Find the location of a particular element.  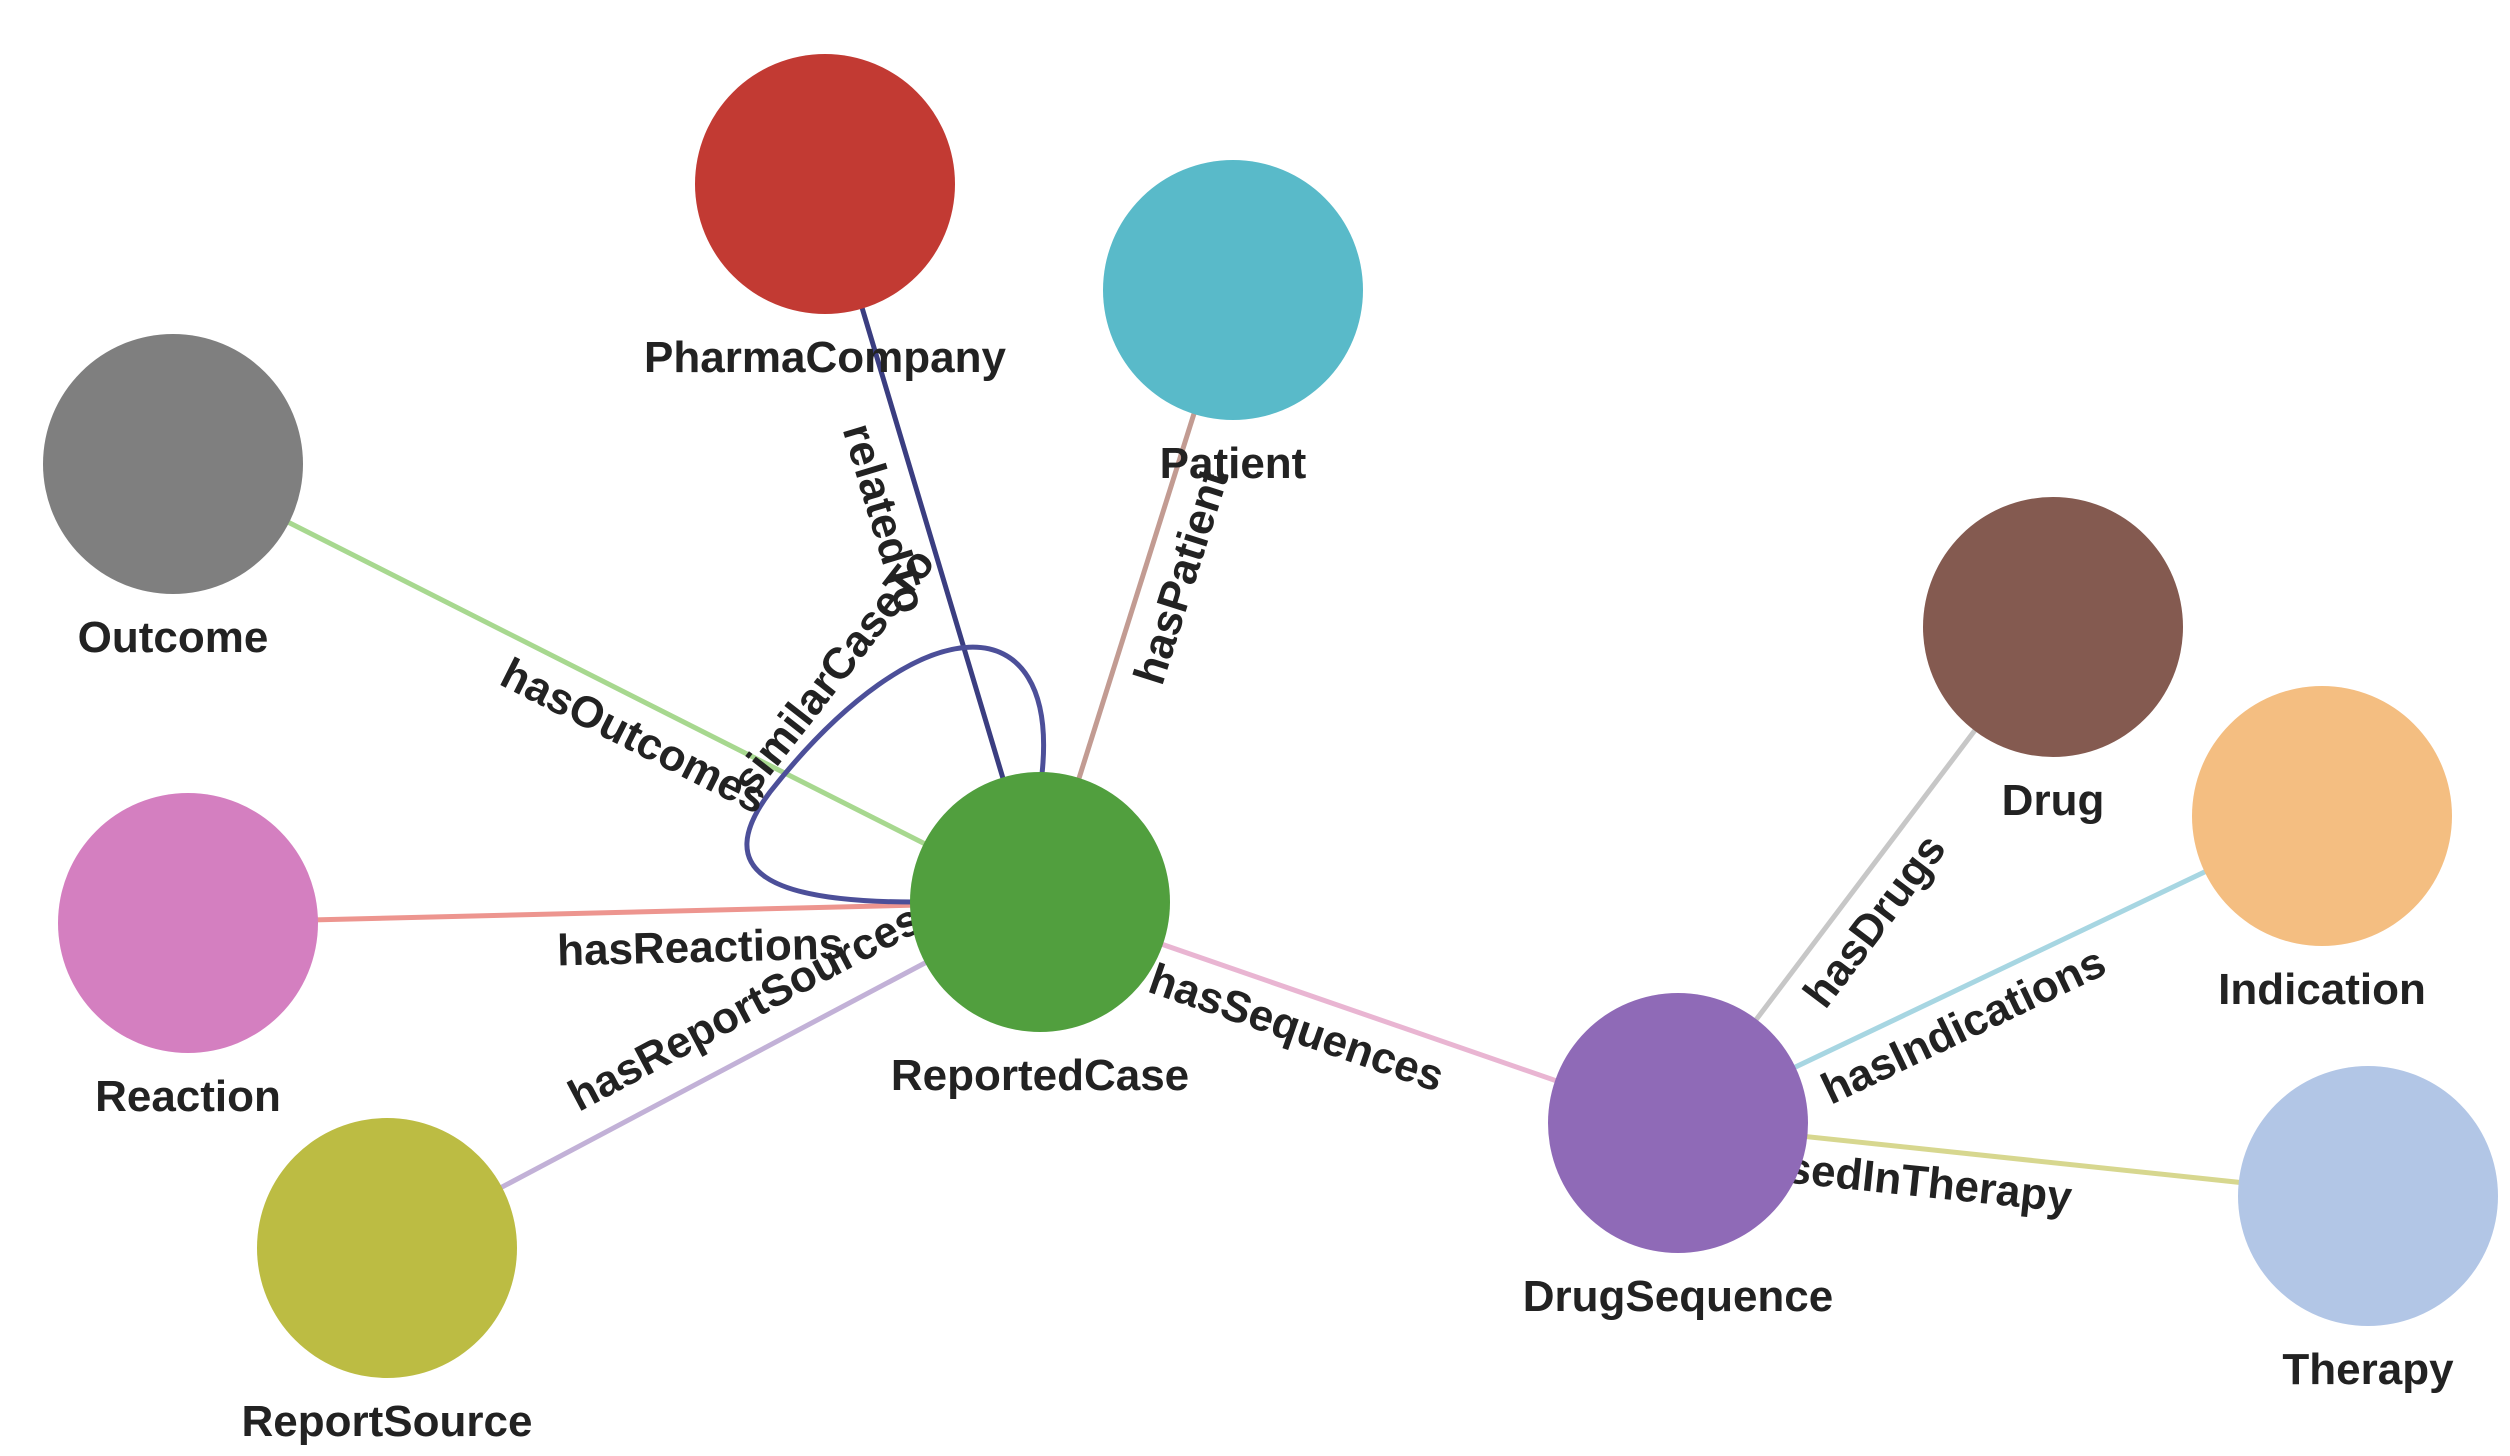

node-circle-report-source is located at coordinates (387, 1248).